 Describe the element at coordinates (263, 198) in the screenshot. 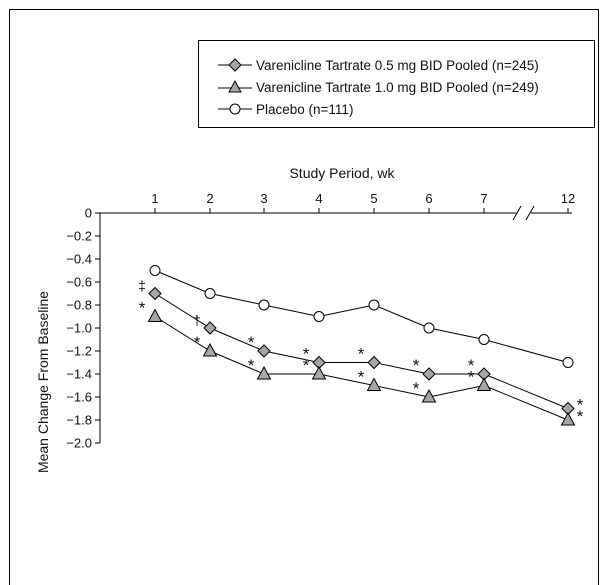

I see `x-tick-label: 3` at that location.